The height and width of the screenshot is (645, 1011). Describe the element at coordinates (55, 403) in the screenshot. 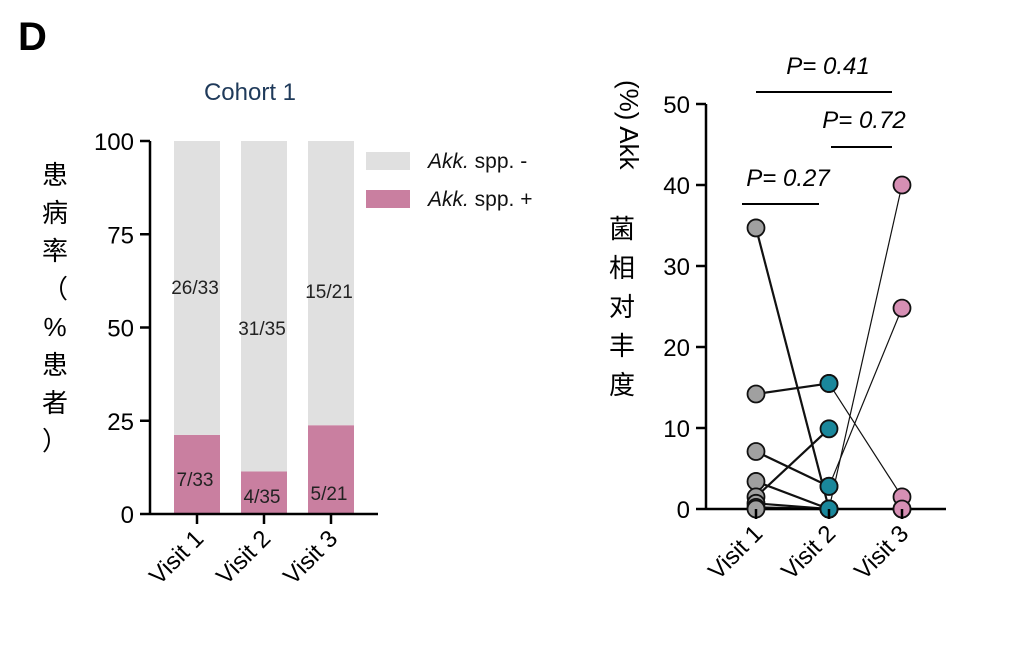

I see `y-axis-label-char: 者` at that location.